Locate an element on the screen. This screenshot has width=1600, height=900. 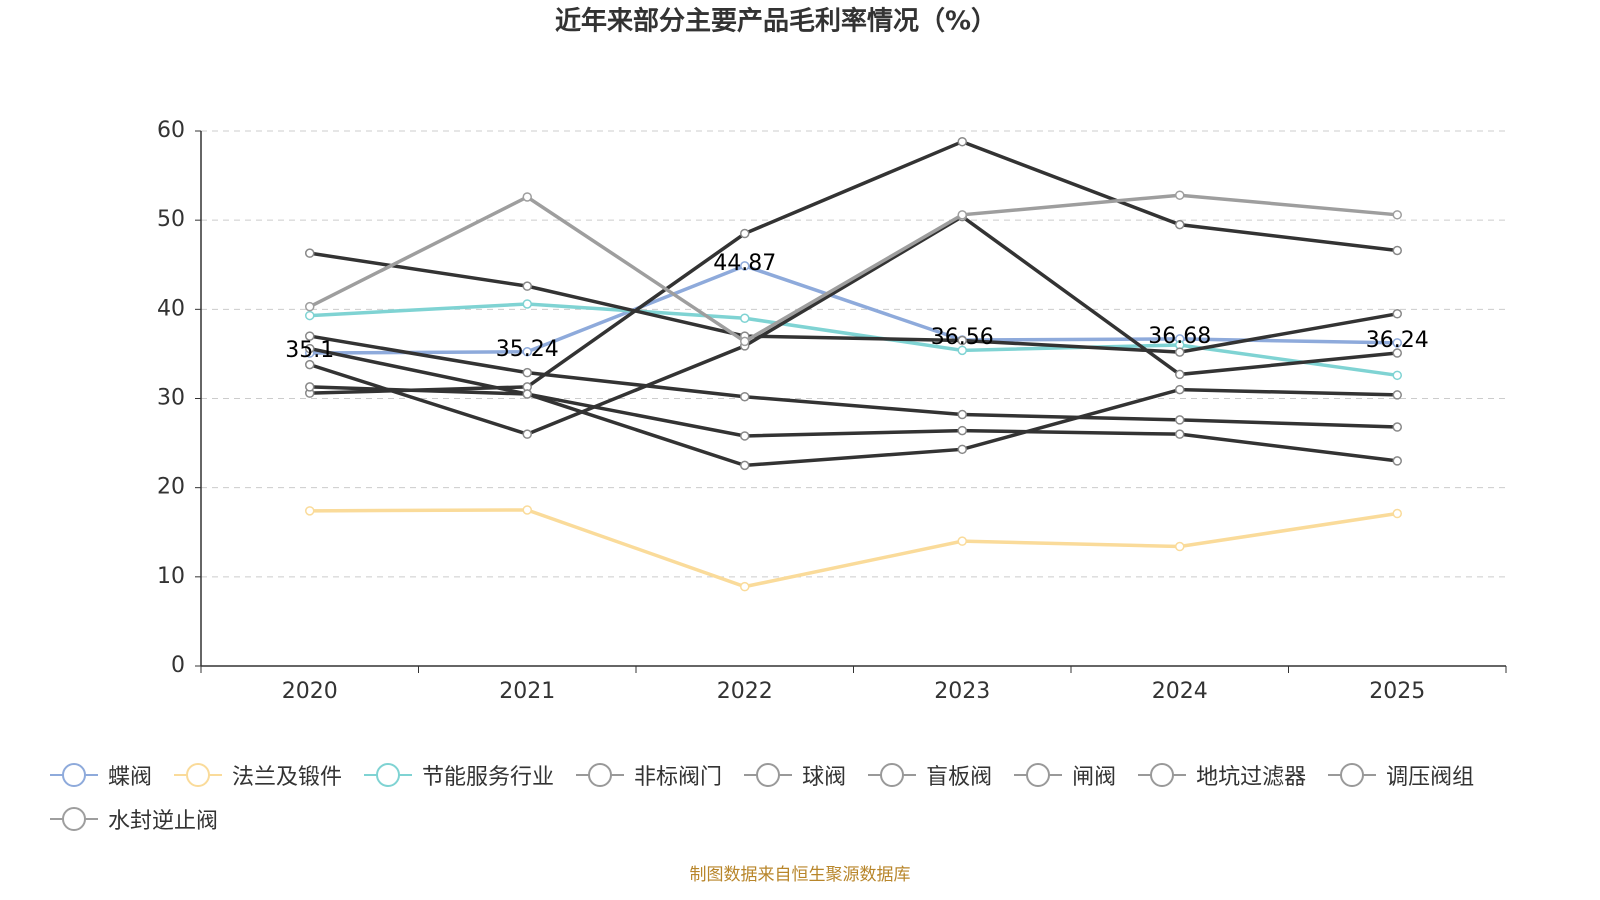
legend-item: 节能服务行业 is located at coordinates (459, 775).